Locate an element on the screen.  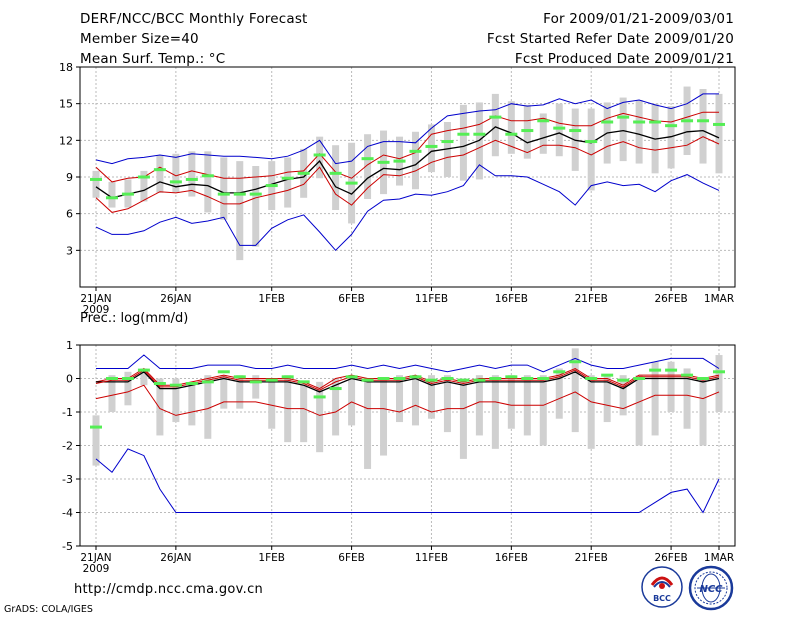
precip-ytick-label: -3 is located at coordinates (67, 479).